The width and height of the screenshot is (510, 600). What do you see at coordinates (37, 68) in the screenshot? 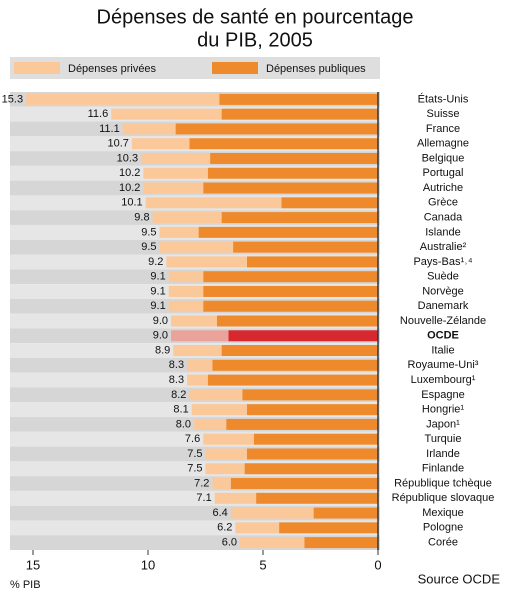
I see `legend-swatch` at bounding box center [37, 68].